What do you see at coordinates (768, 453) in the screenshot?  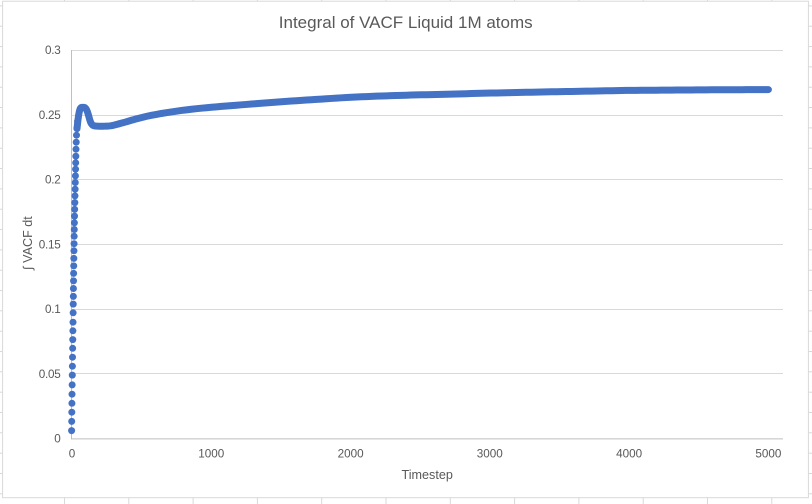 I see `svg-text: 5000` at bounding box center [768, 453].